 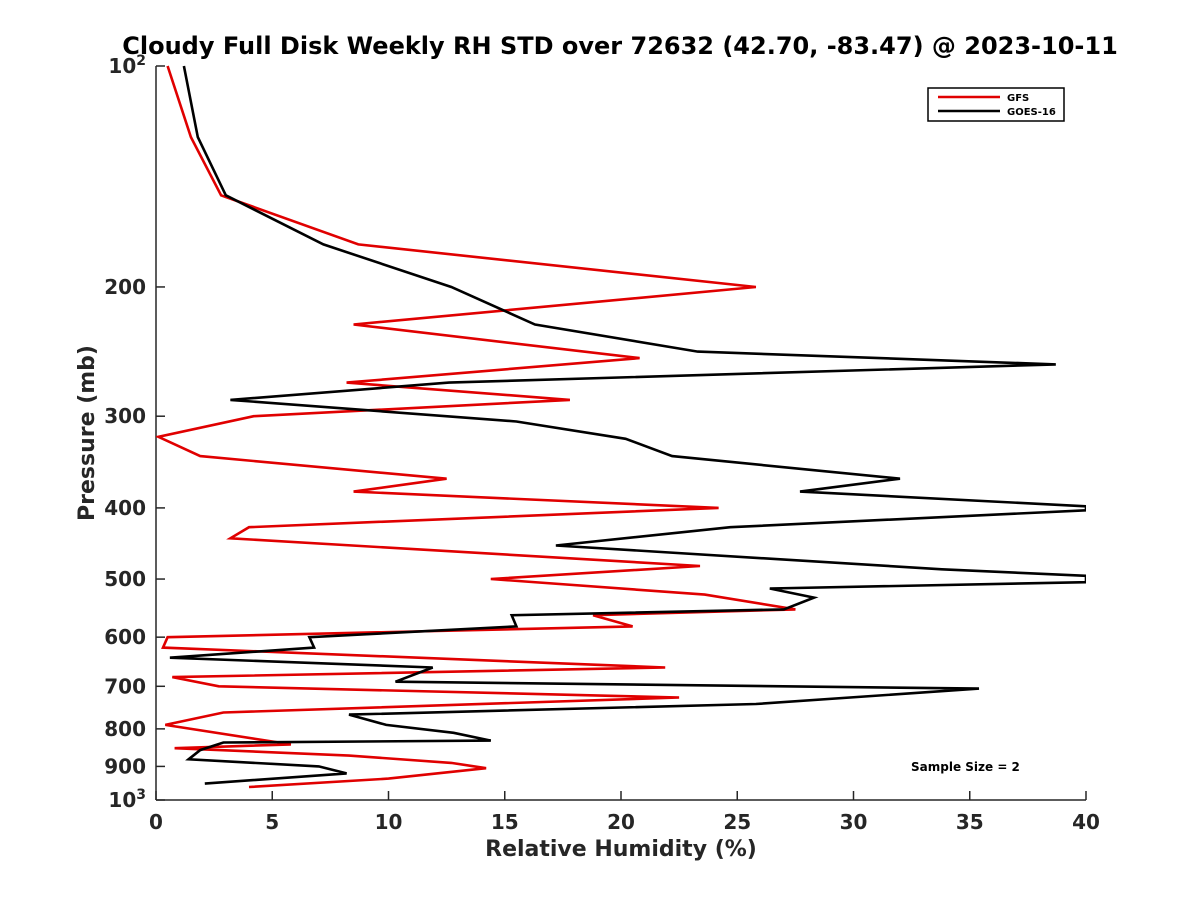 I want to click on y-tick-label: 200, so click(x=125, y=287).